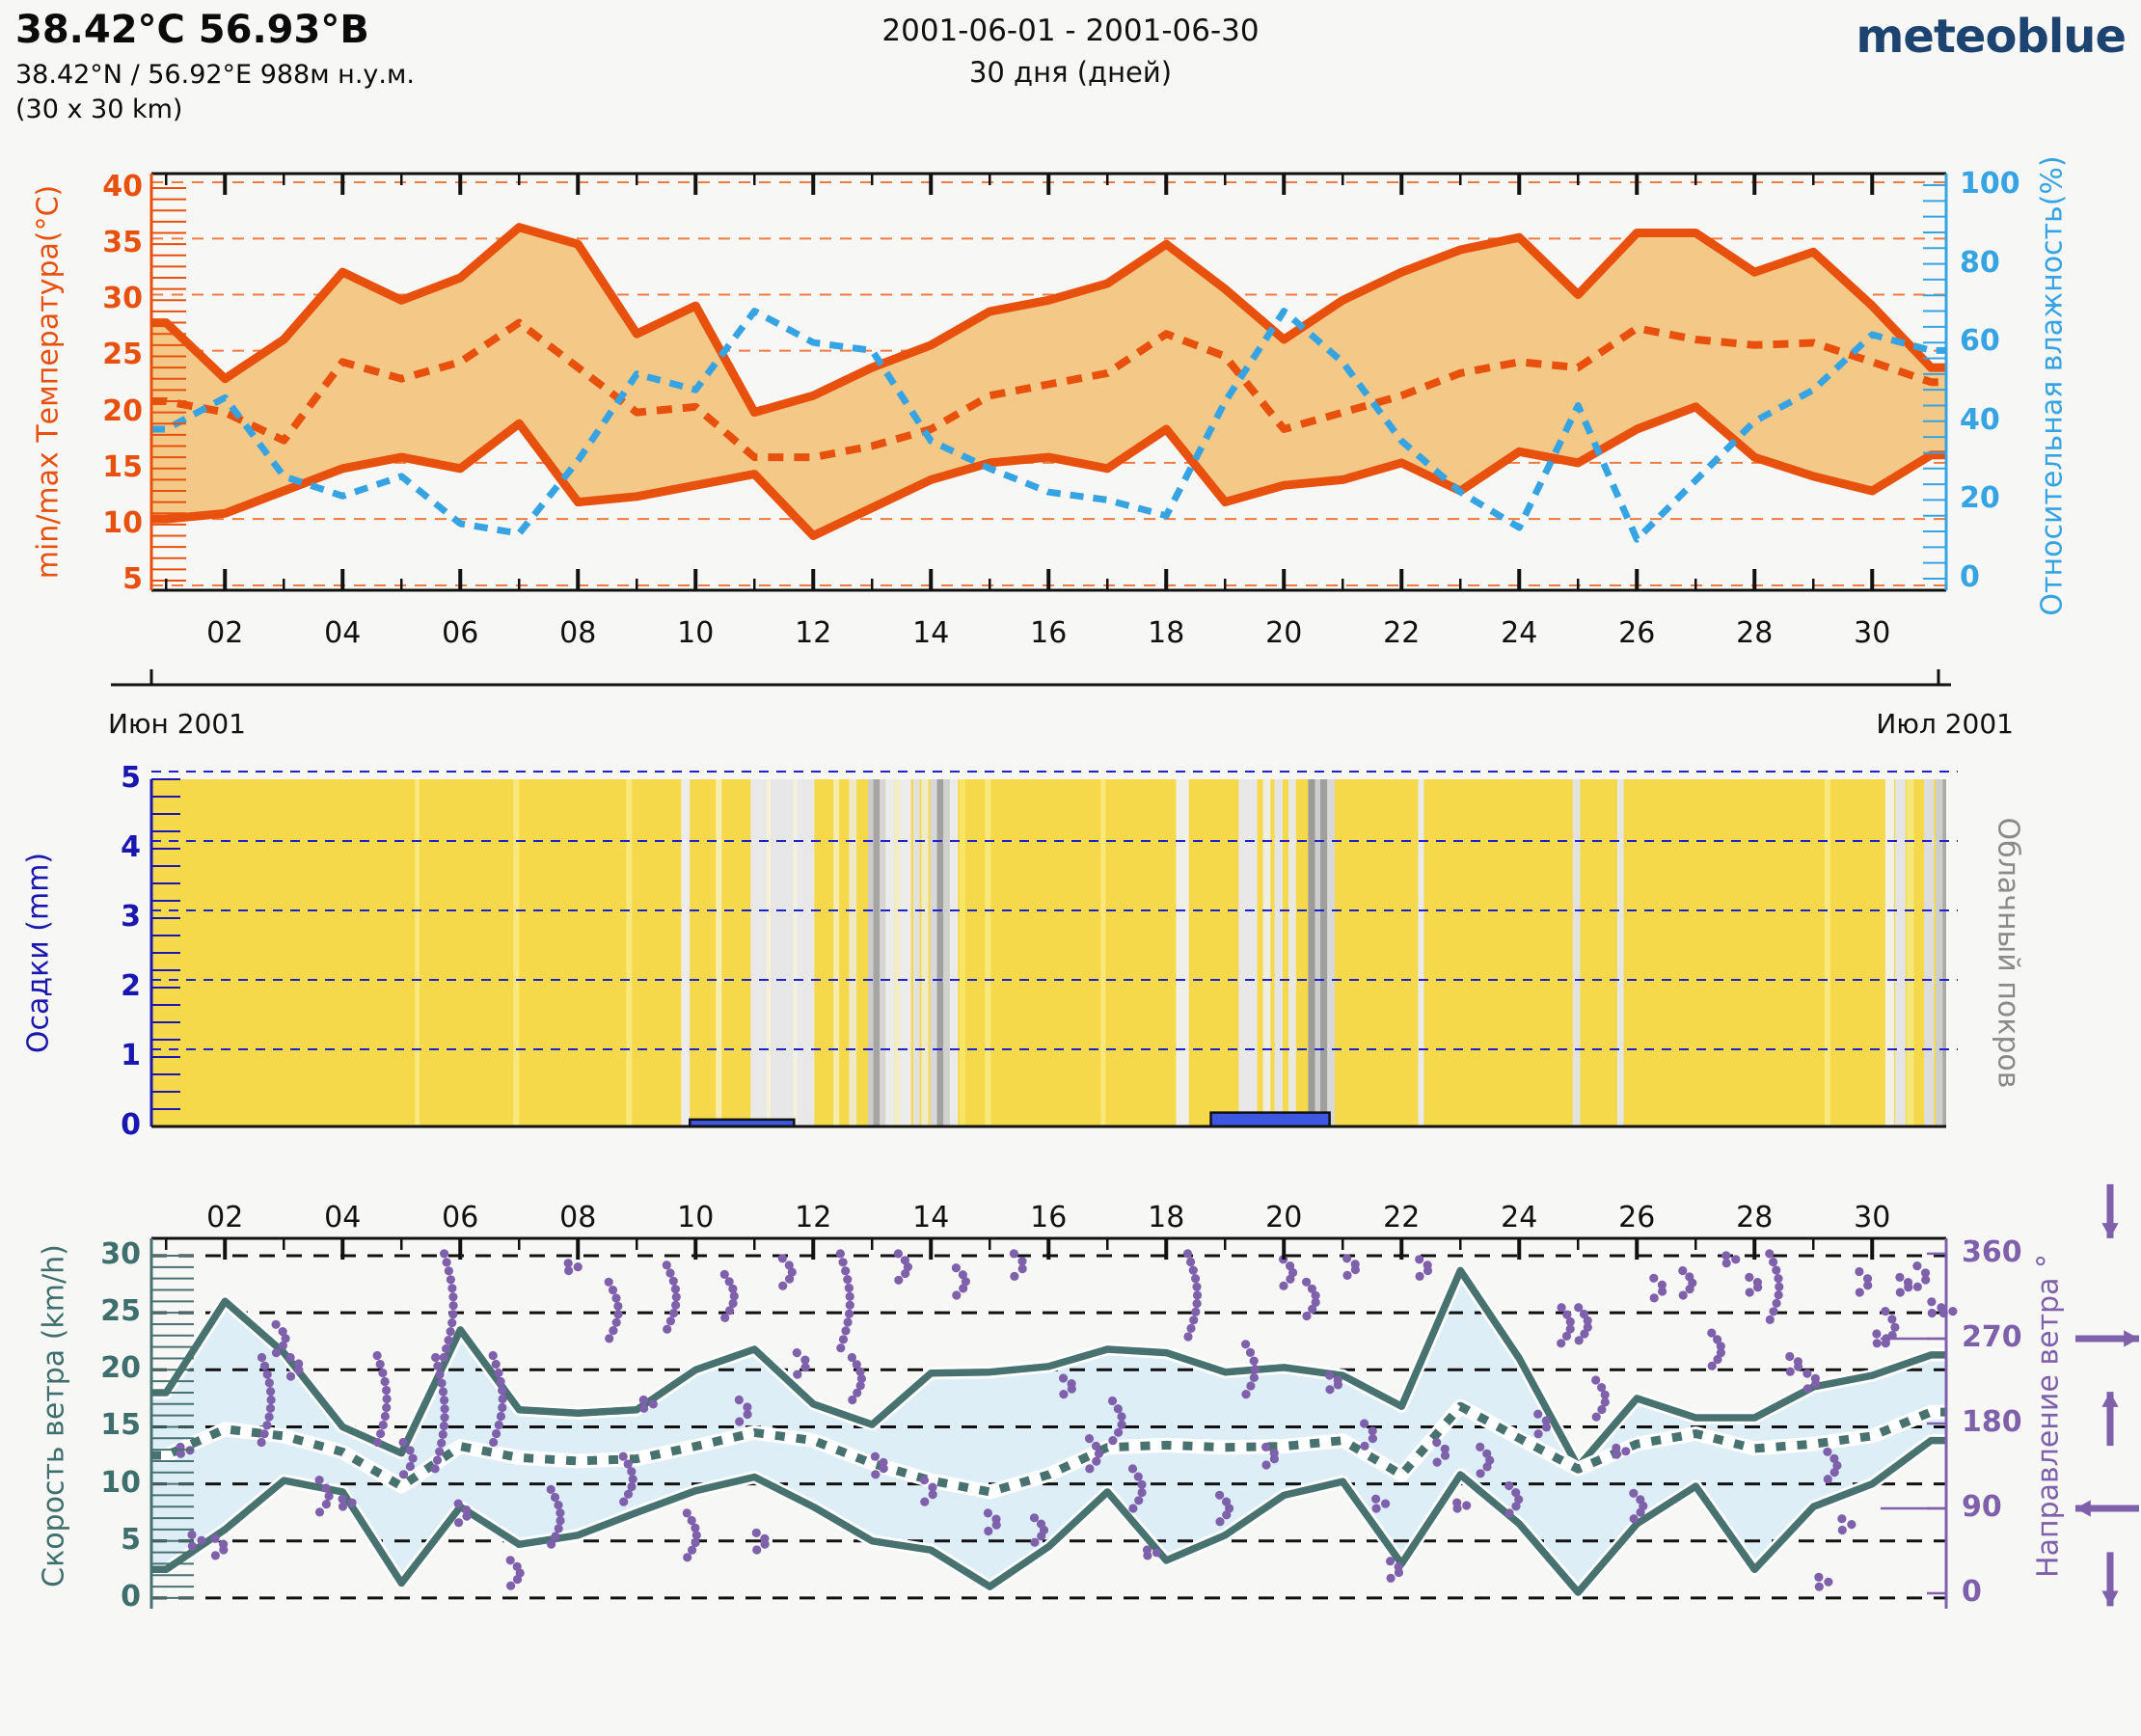 The image size is (2141, 1736). What do you see at coordinates (1873, 1217) in the screenshot?
I see `wind-day-tick-label: 30` at bounding box center [1873, 1217].